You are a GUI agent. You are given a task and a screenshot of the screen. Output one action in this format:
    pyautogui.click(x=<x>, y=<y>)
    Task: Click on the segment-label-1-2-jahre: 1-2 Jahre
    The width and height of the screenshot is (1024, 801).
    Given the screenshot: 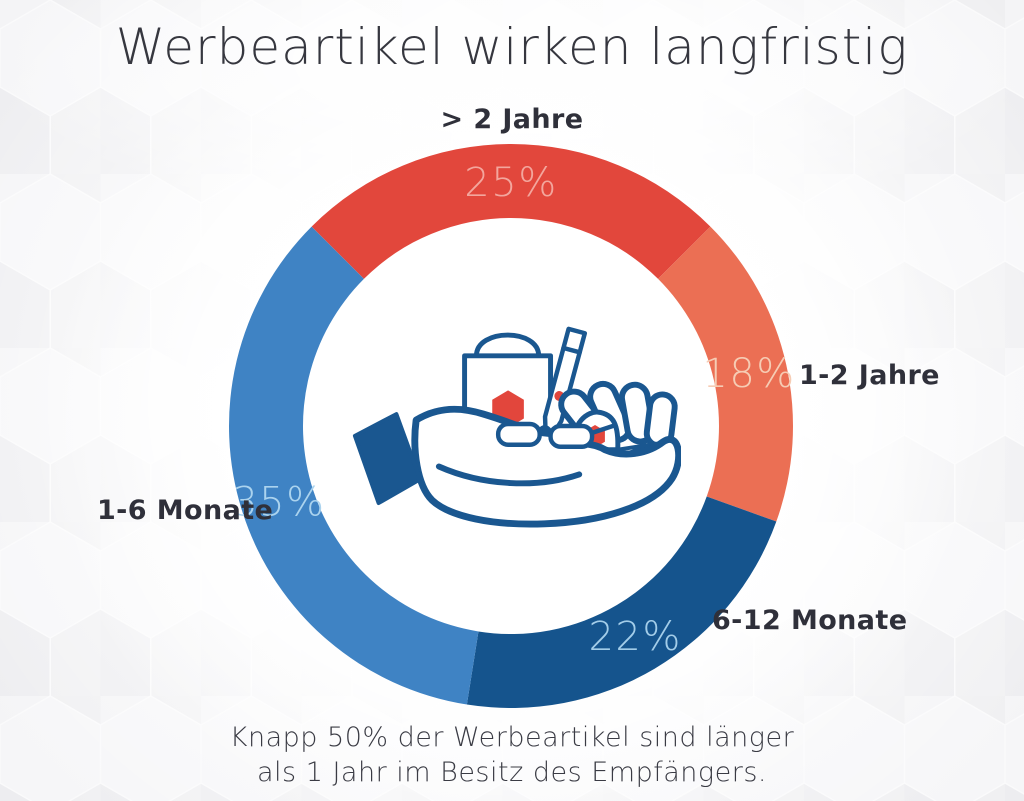 What is the action you would take?
    pyautogui.click(x=869, y=375)
    